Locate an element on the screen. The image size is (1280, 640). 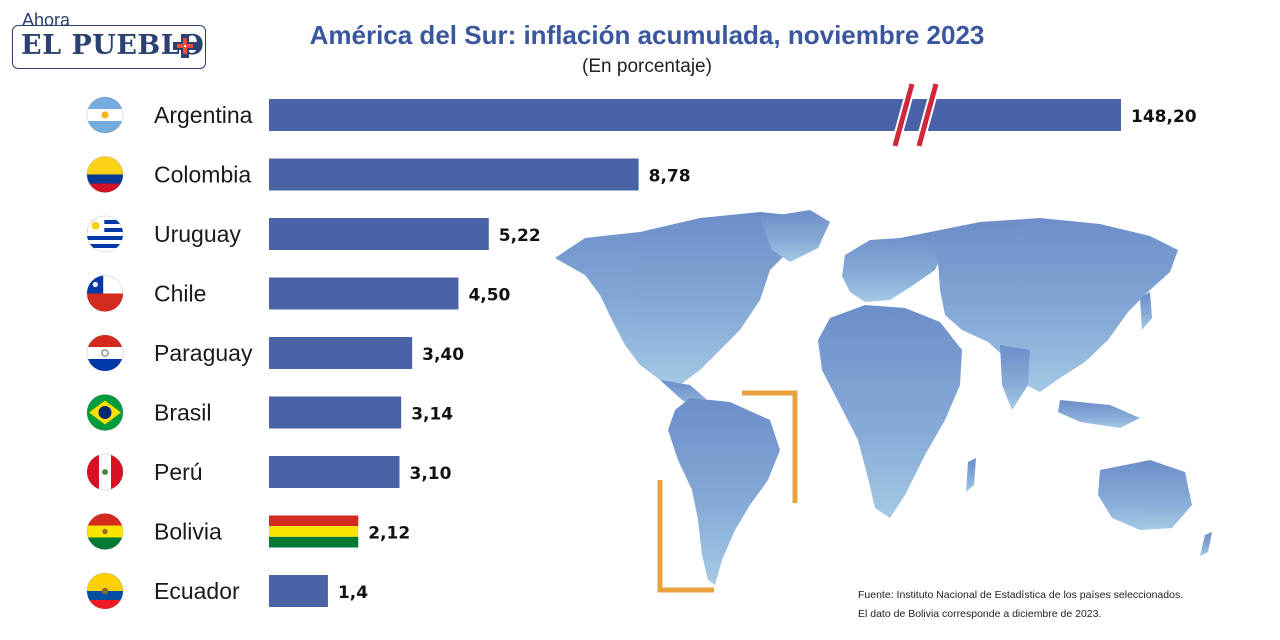
bar-perú is located at coordinates (334, 472).